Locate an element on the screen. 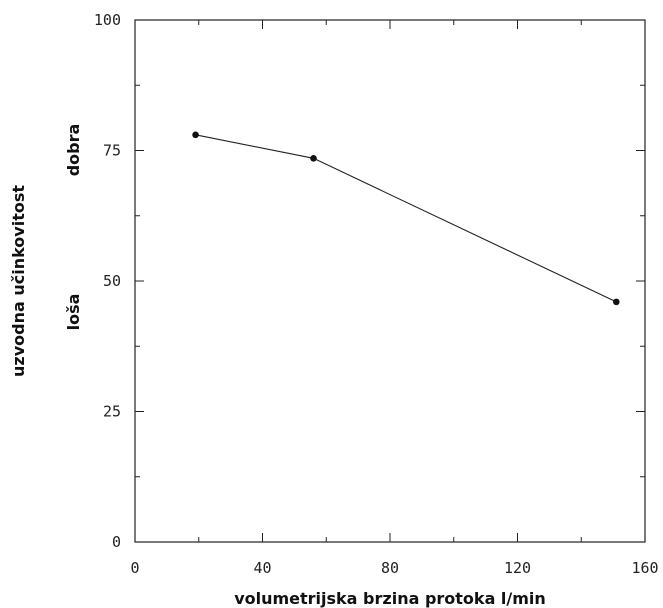 The height and width of the screenshot is (608, 663). y-tick-label: 100 is located at coordinates (107, 20).